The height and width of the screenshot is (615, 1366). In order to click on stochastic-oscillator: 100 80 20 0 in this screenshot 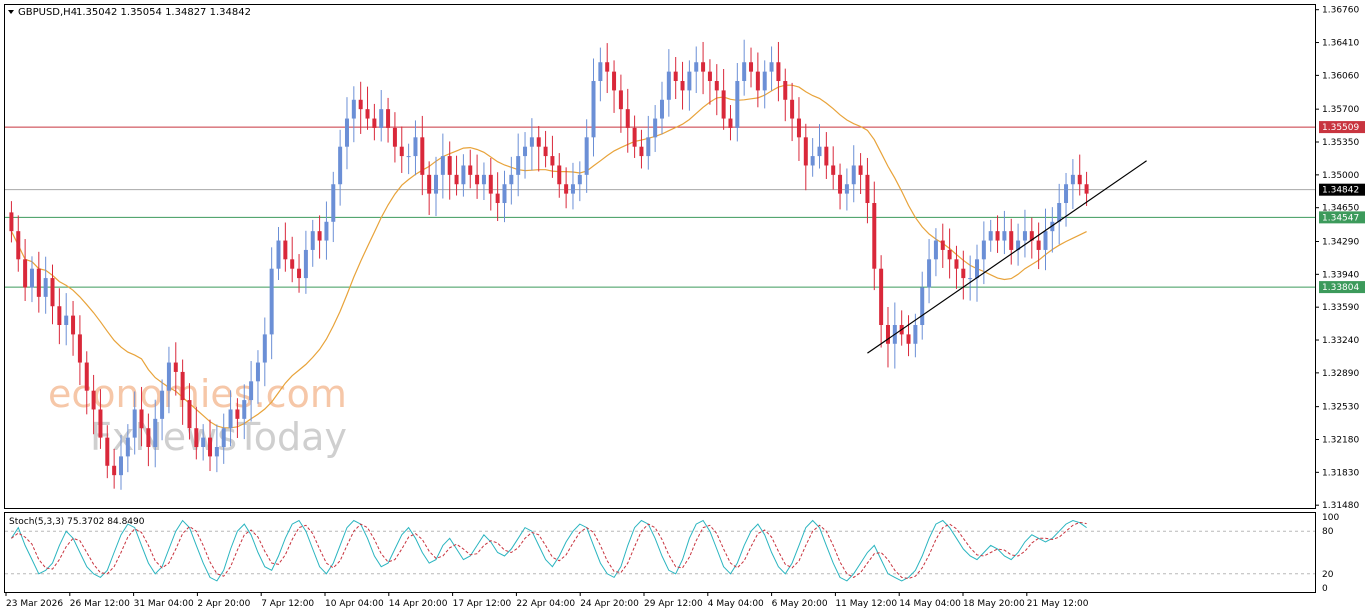, I will do `click(672, 553)`.